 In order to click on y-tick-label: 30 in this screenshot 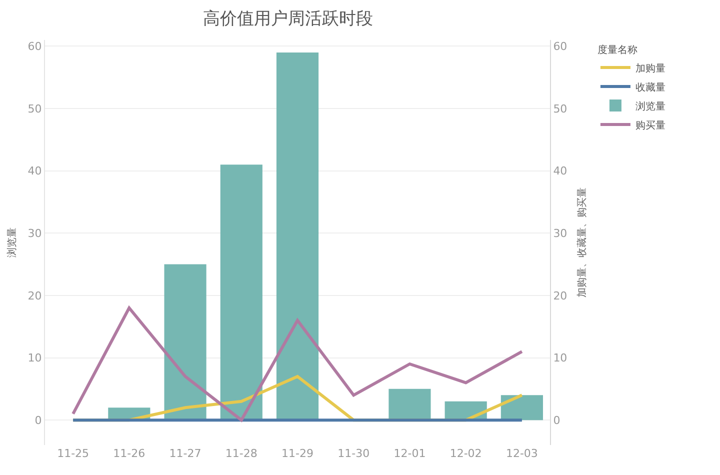, I will do `click(35, 233)`.